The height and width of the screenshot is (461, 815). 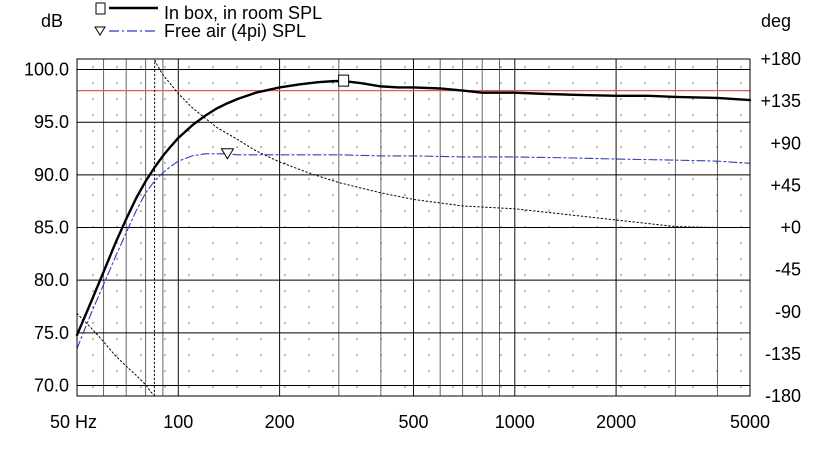 I want to click on legend-label-in-box: In box, in room SPL, so click(x=243, y=13).